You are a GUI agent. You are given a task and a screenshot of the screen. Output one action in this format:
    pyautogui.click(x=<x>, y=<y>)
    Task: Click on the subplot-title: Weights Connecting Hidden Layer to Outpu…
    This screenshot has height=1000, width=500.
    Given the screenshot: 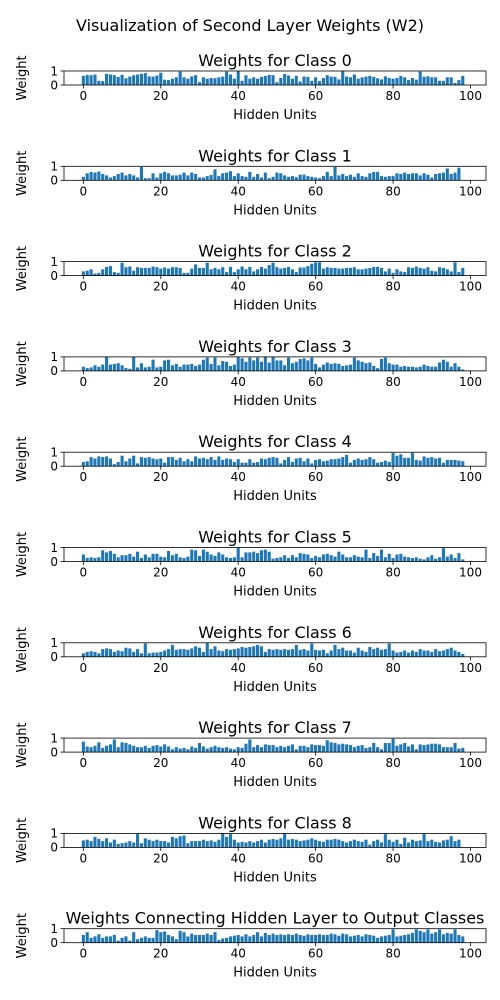 What is the action you would take?
    pyautogui.click(x=275, y=918)
    